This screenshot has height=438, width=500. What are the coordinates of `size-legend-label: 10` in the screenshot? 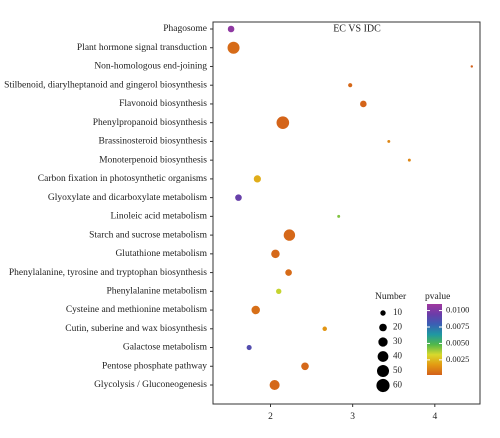 It's located at (398, 312).